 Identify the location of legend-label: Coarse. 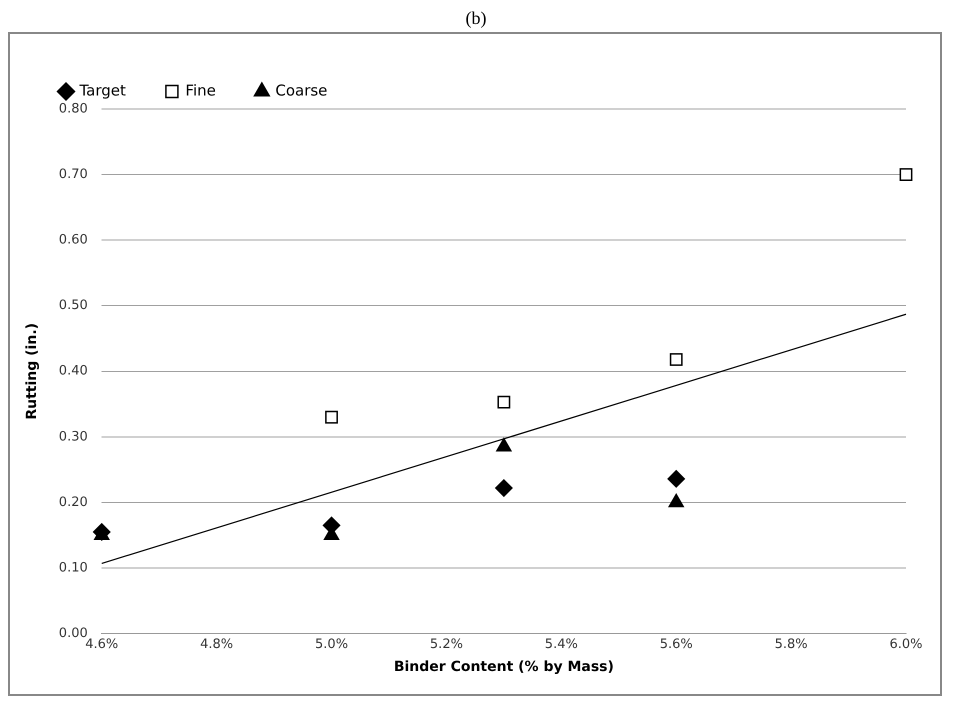
(301, 90).